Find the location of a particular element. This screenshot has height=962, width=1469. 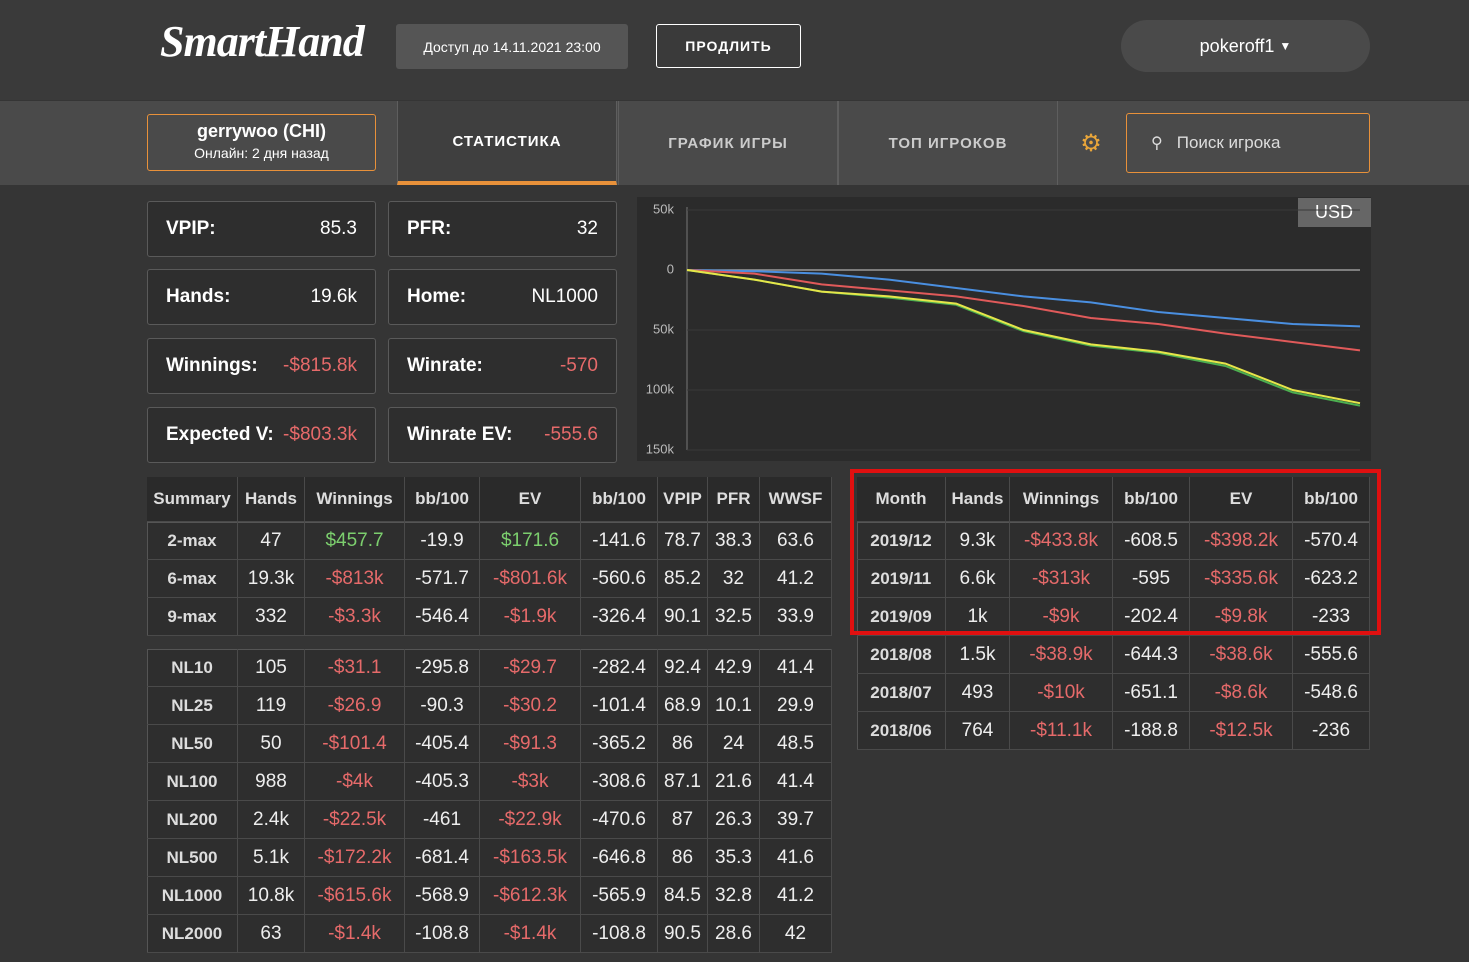

table-cell: 493 is located at coordinates (978, 693).